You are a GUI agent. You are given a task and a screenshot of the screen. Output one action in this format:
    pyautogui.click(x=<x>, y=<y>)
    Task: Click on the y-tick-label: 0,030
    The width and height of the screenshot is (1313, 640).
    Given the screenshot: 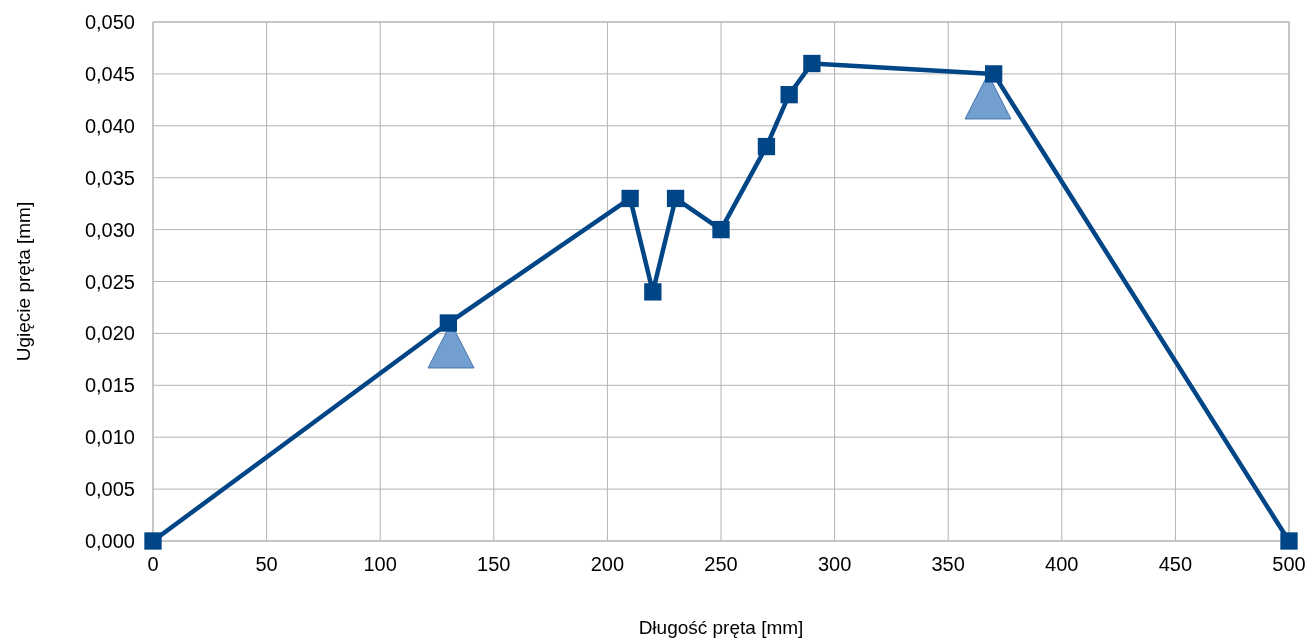 What is the action you would take?
    pyautogui.click(x=109, y=229)
    